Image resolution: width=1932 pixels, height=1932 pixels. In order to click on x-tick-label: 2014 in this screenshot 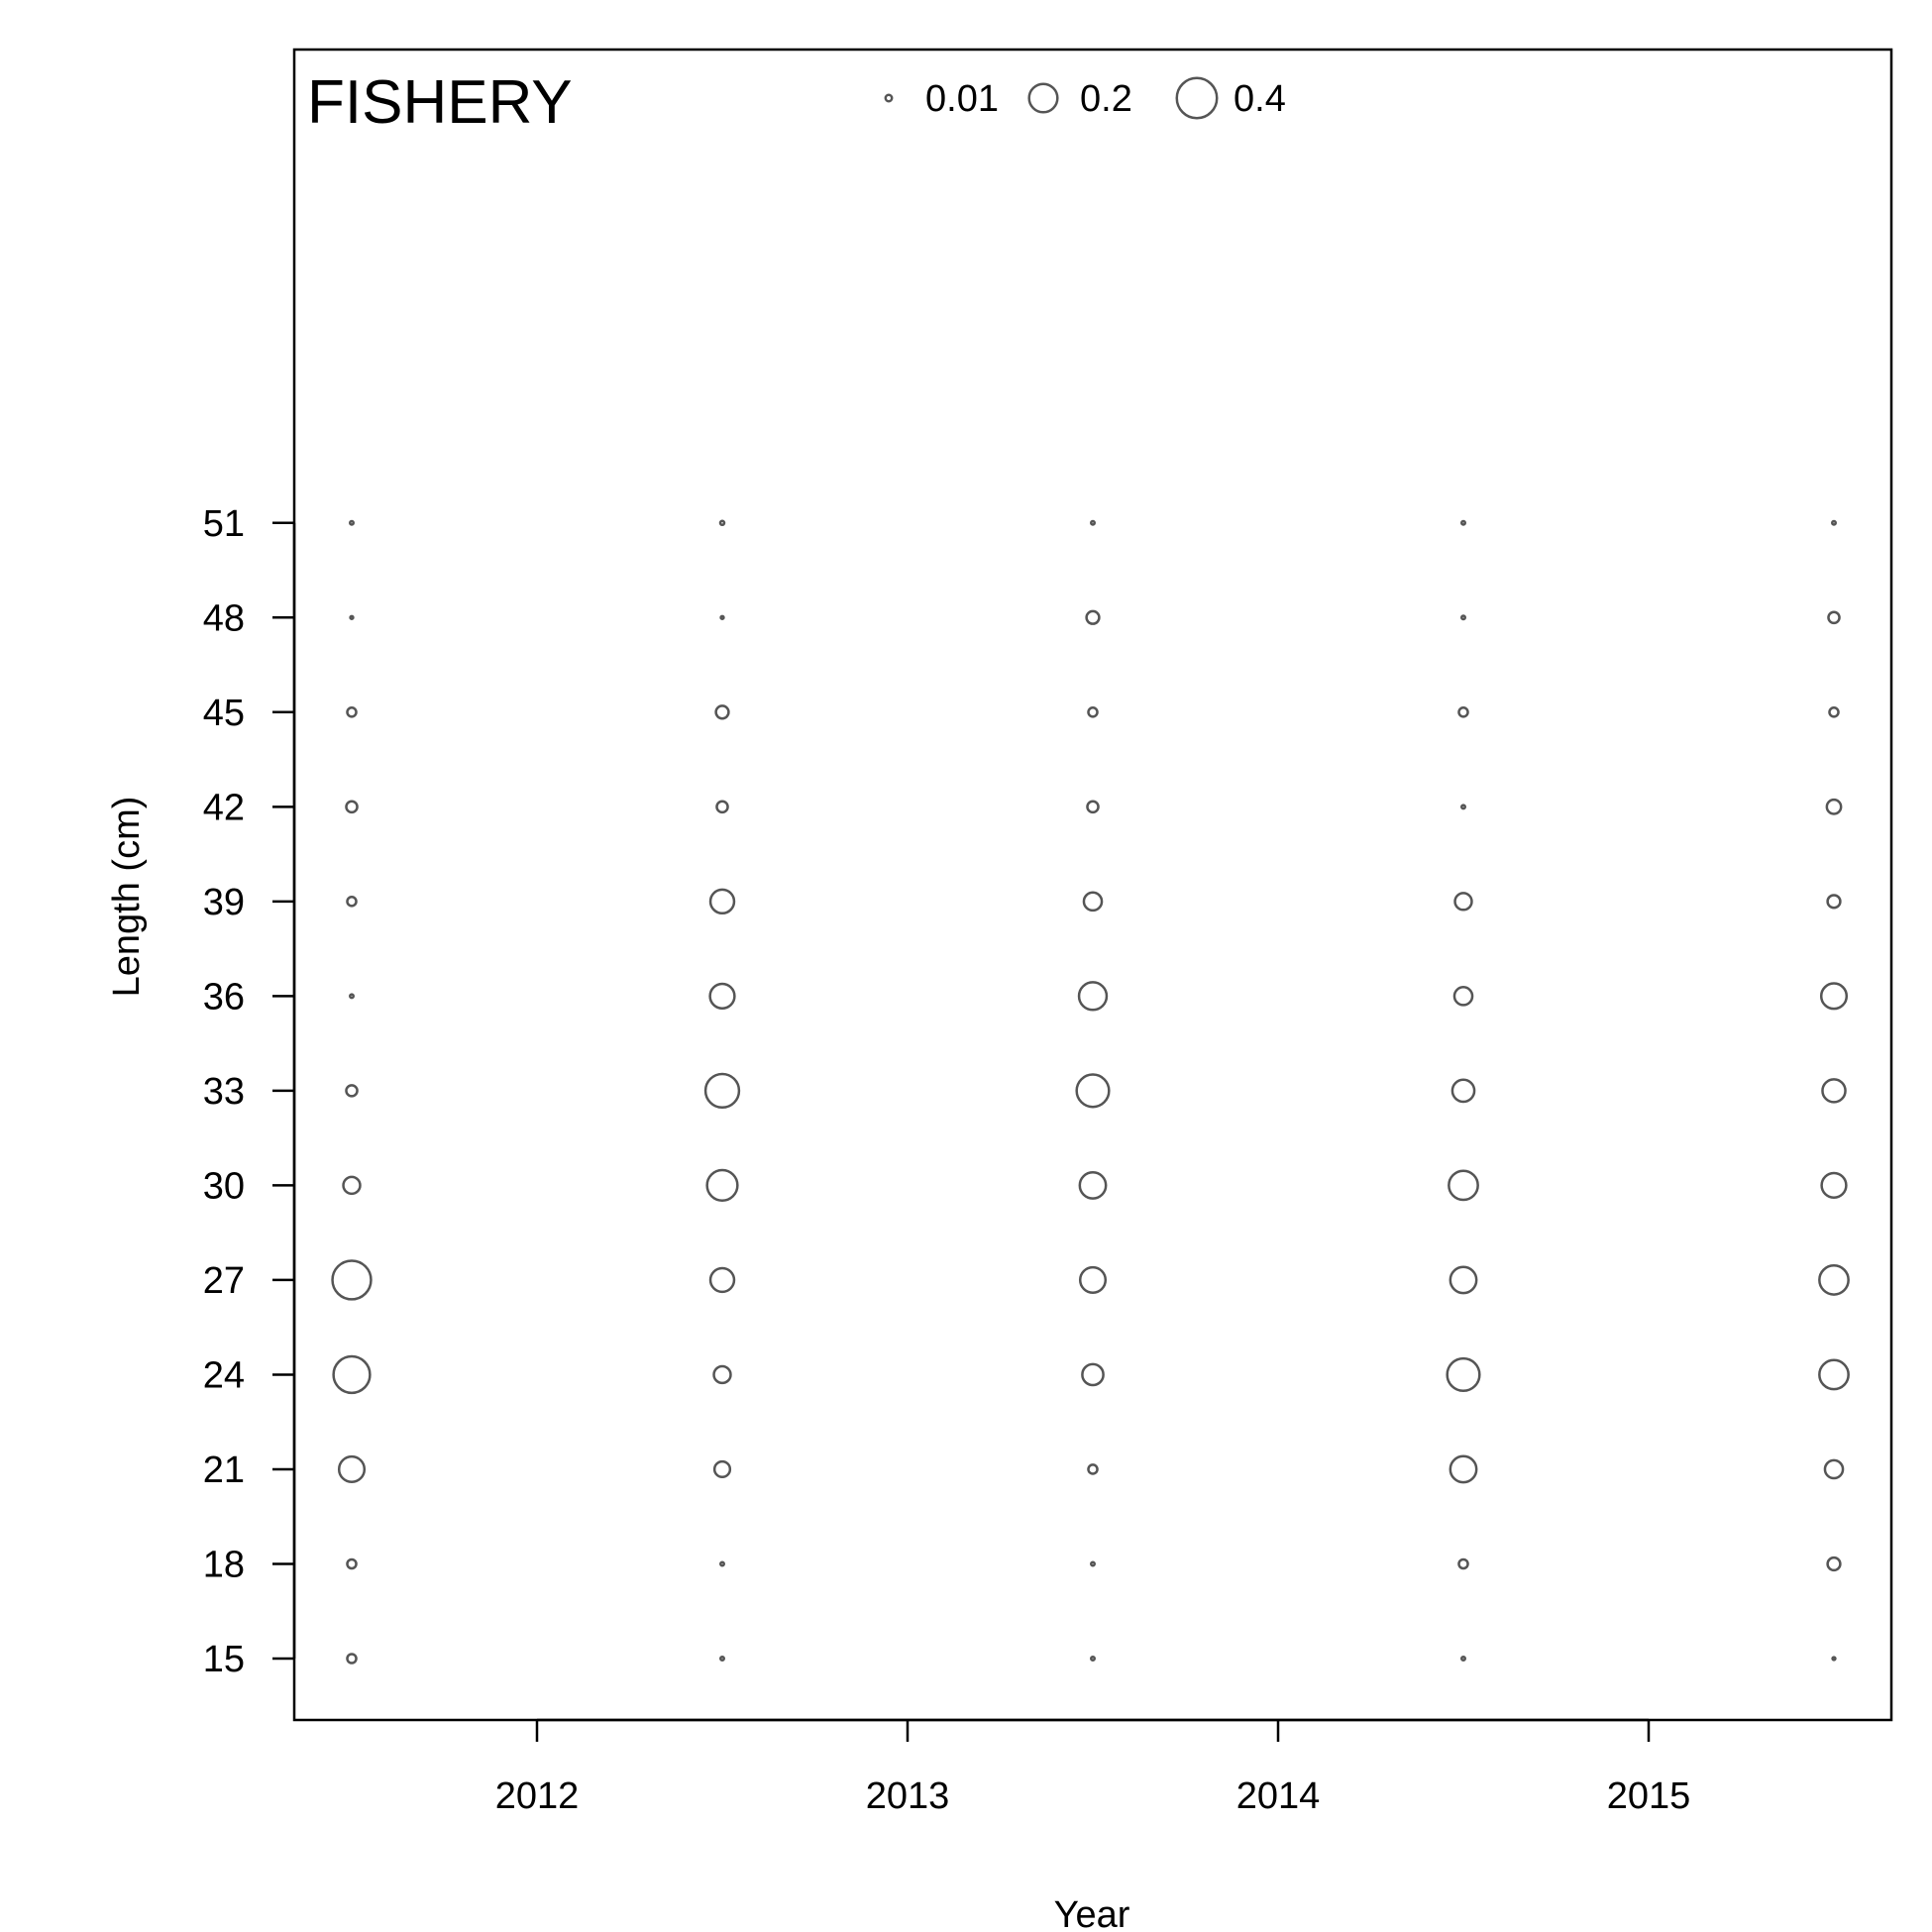, I will do `click(1278, 1796)`.